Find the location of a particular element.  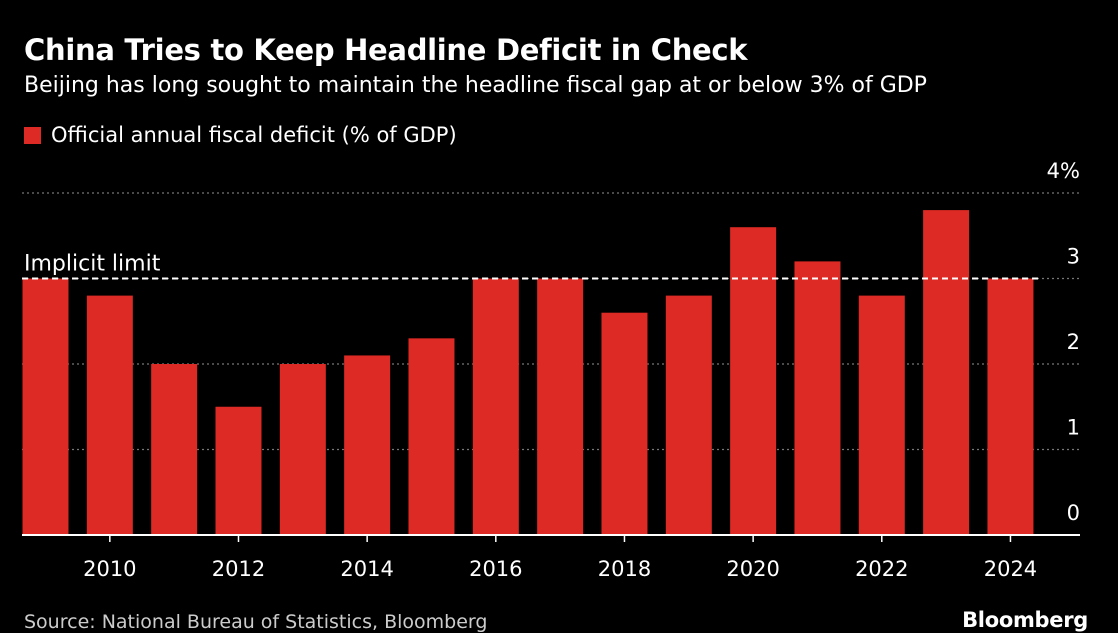

limit-label: Implicit limit is located at coordinates (92, 264).